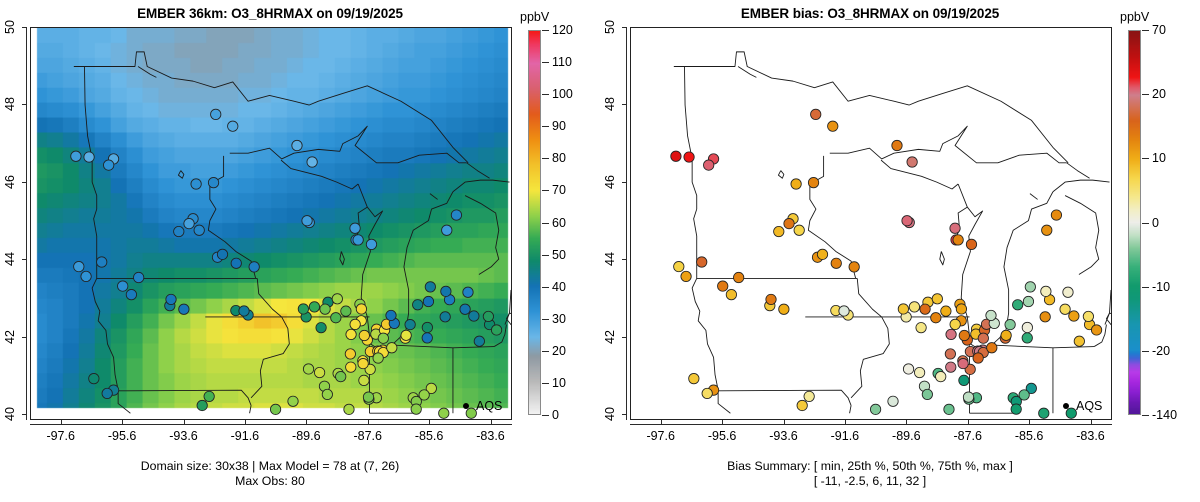  What do you see at coordinates (626, 223) in the screenshot?
I see `bias-y-axis` at bounding box center [626, 223].